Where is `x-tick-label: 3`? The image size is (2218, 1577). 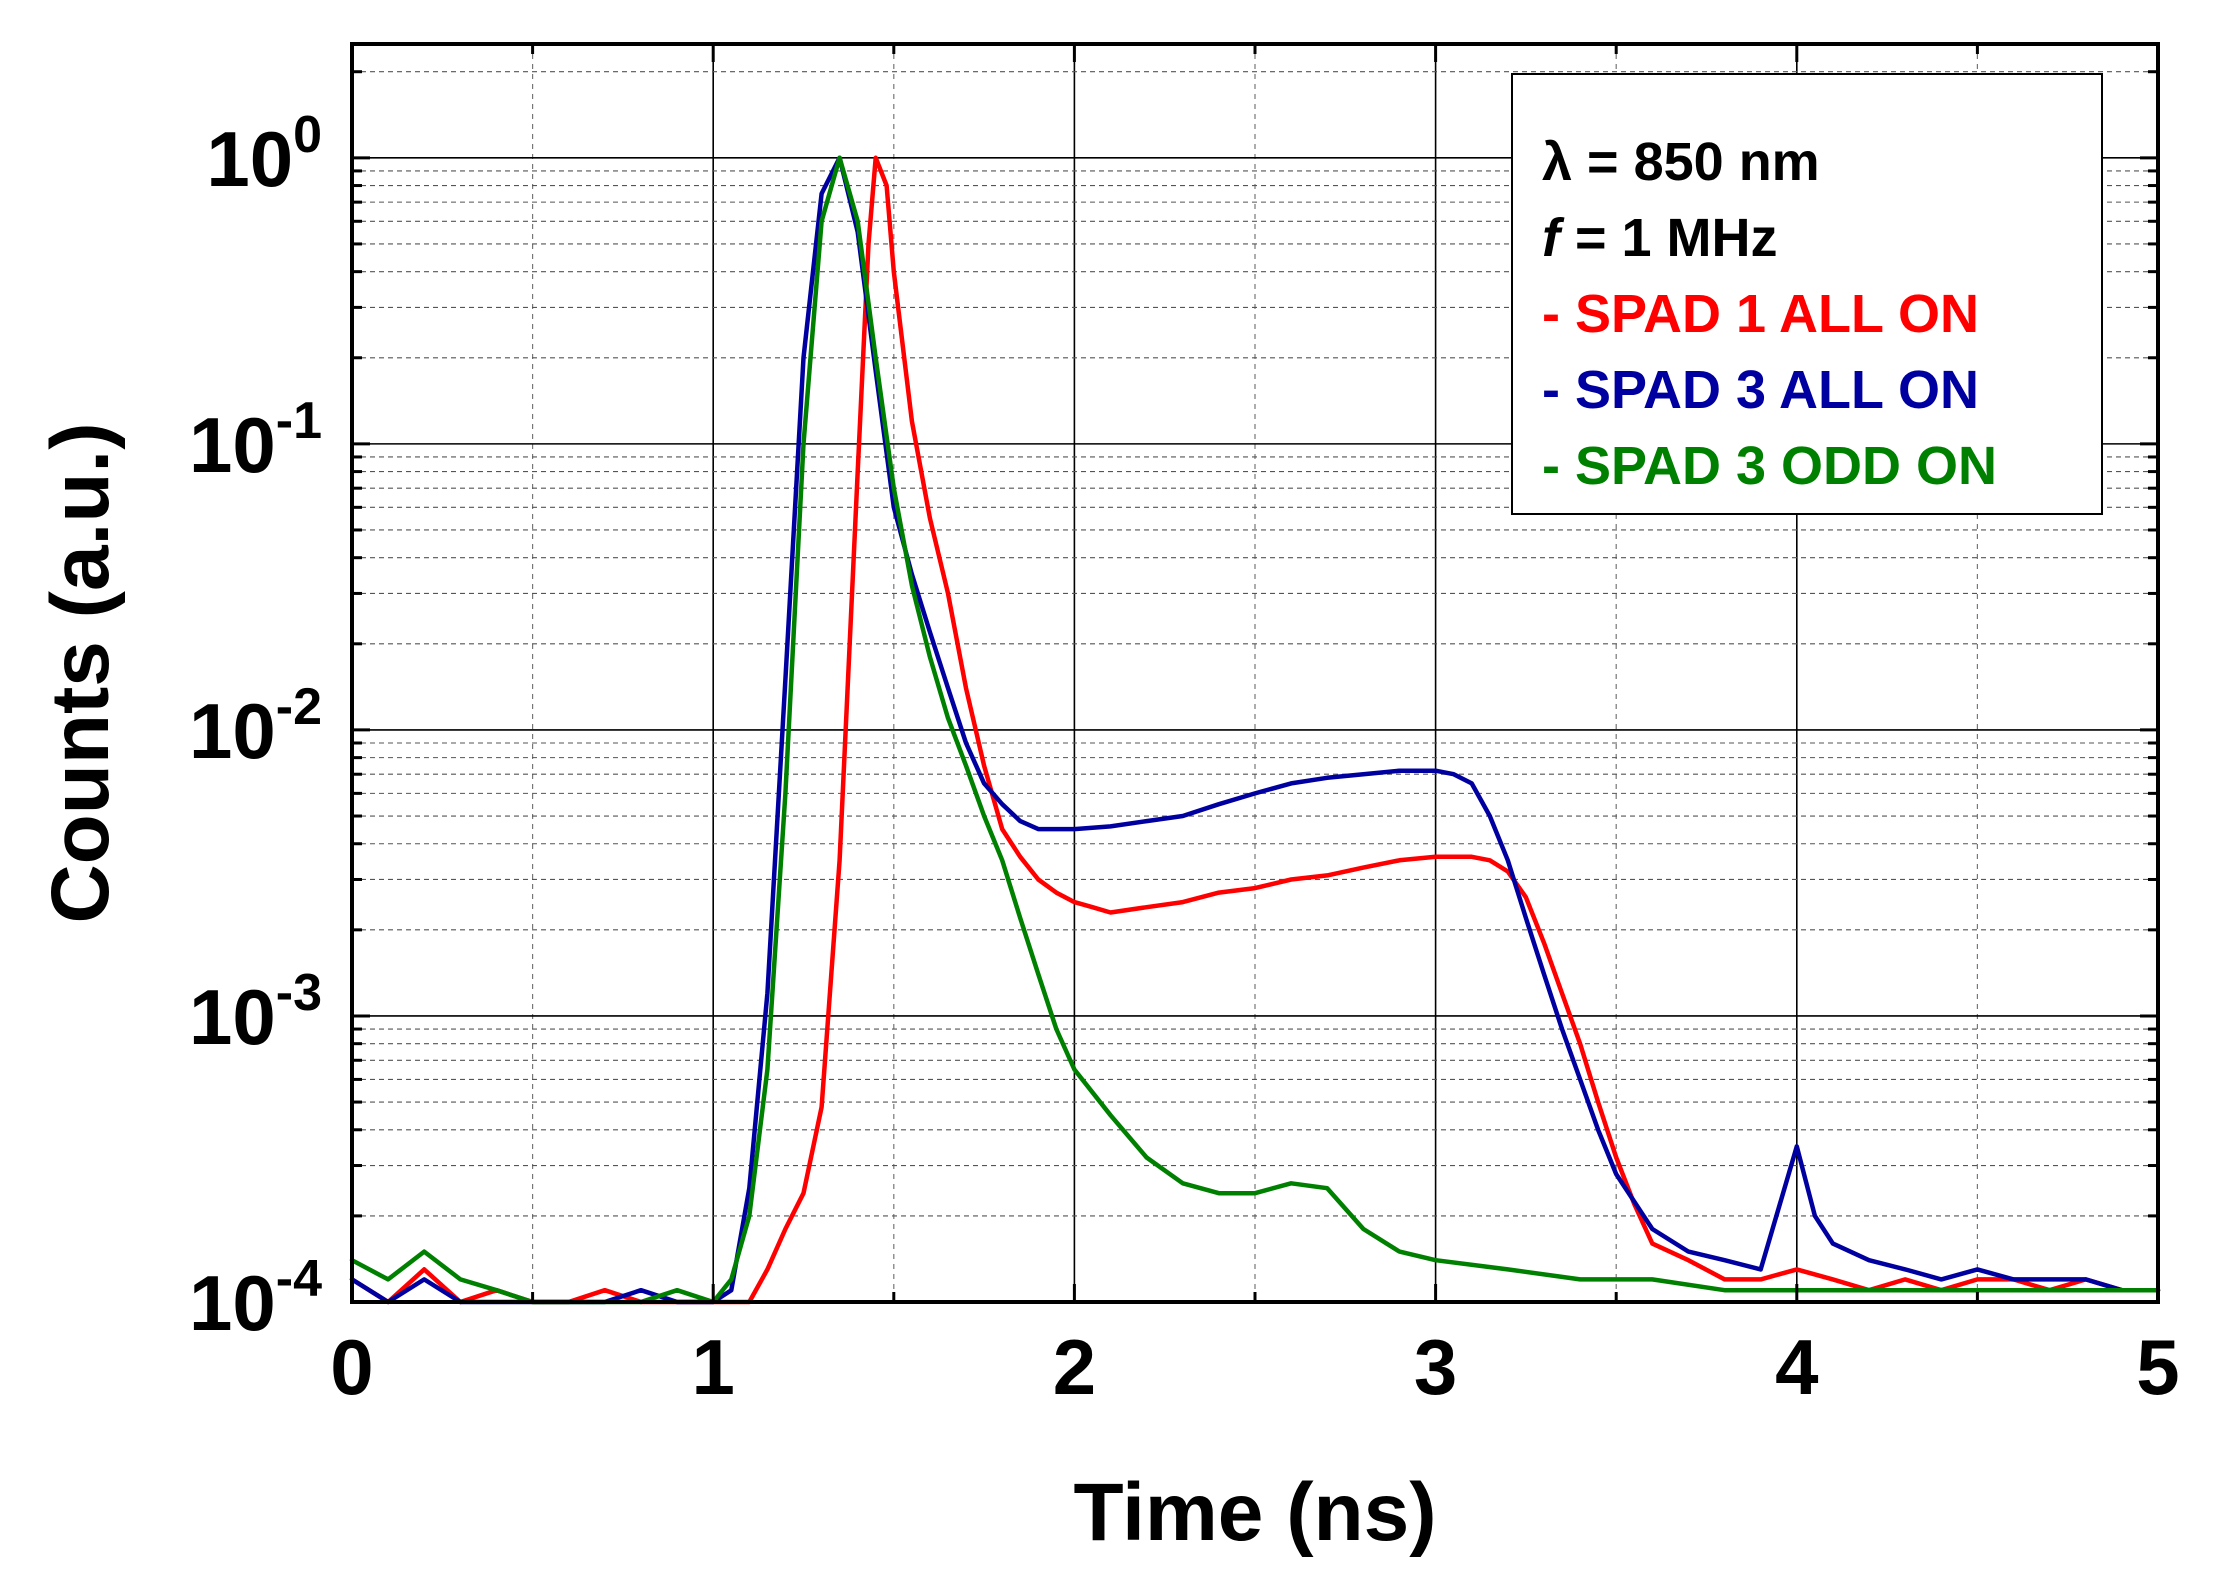
x-tick-label: 3 is located at coordinates (1435, 1367).